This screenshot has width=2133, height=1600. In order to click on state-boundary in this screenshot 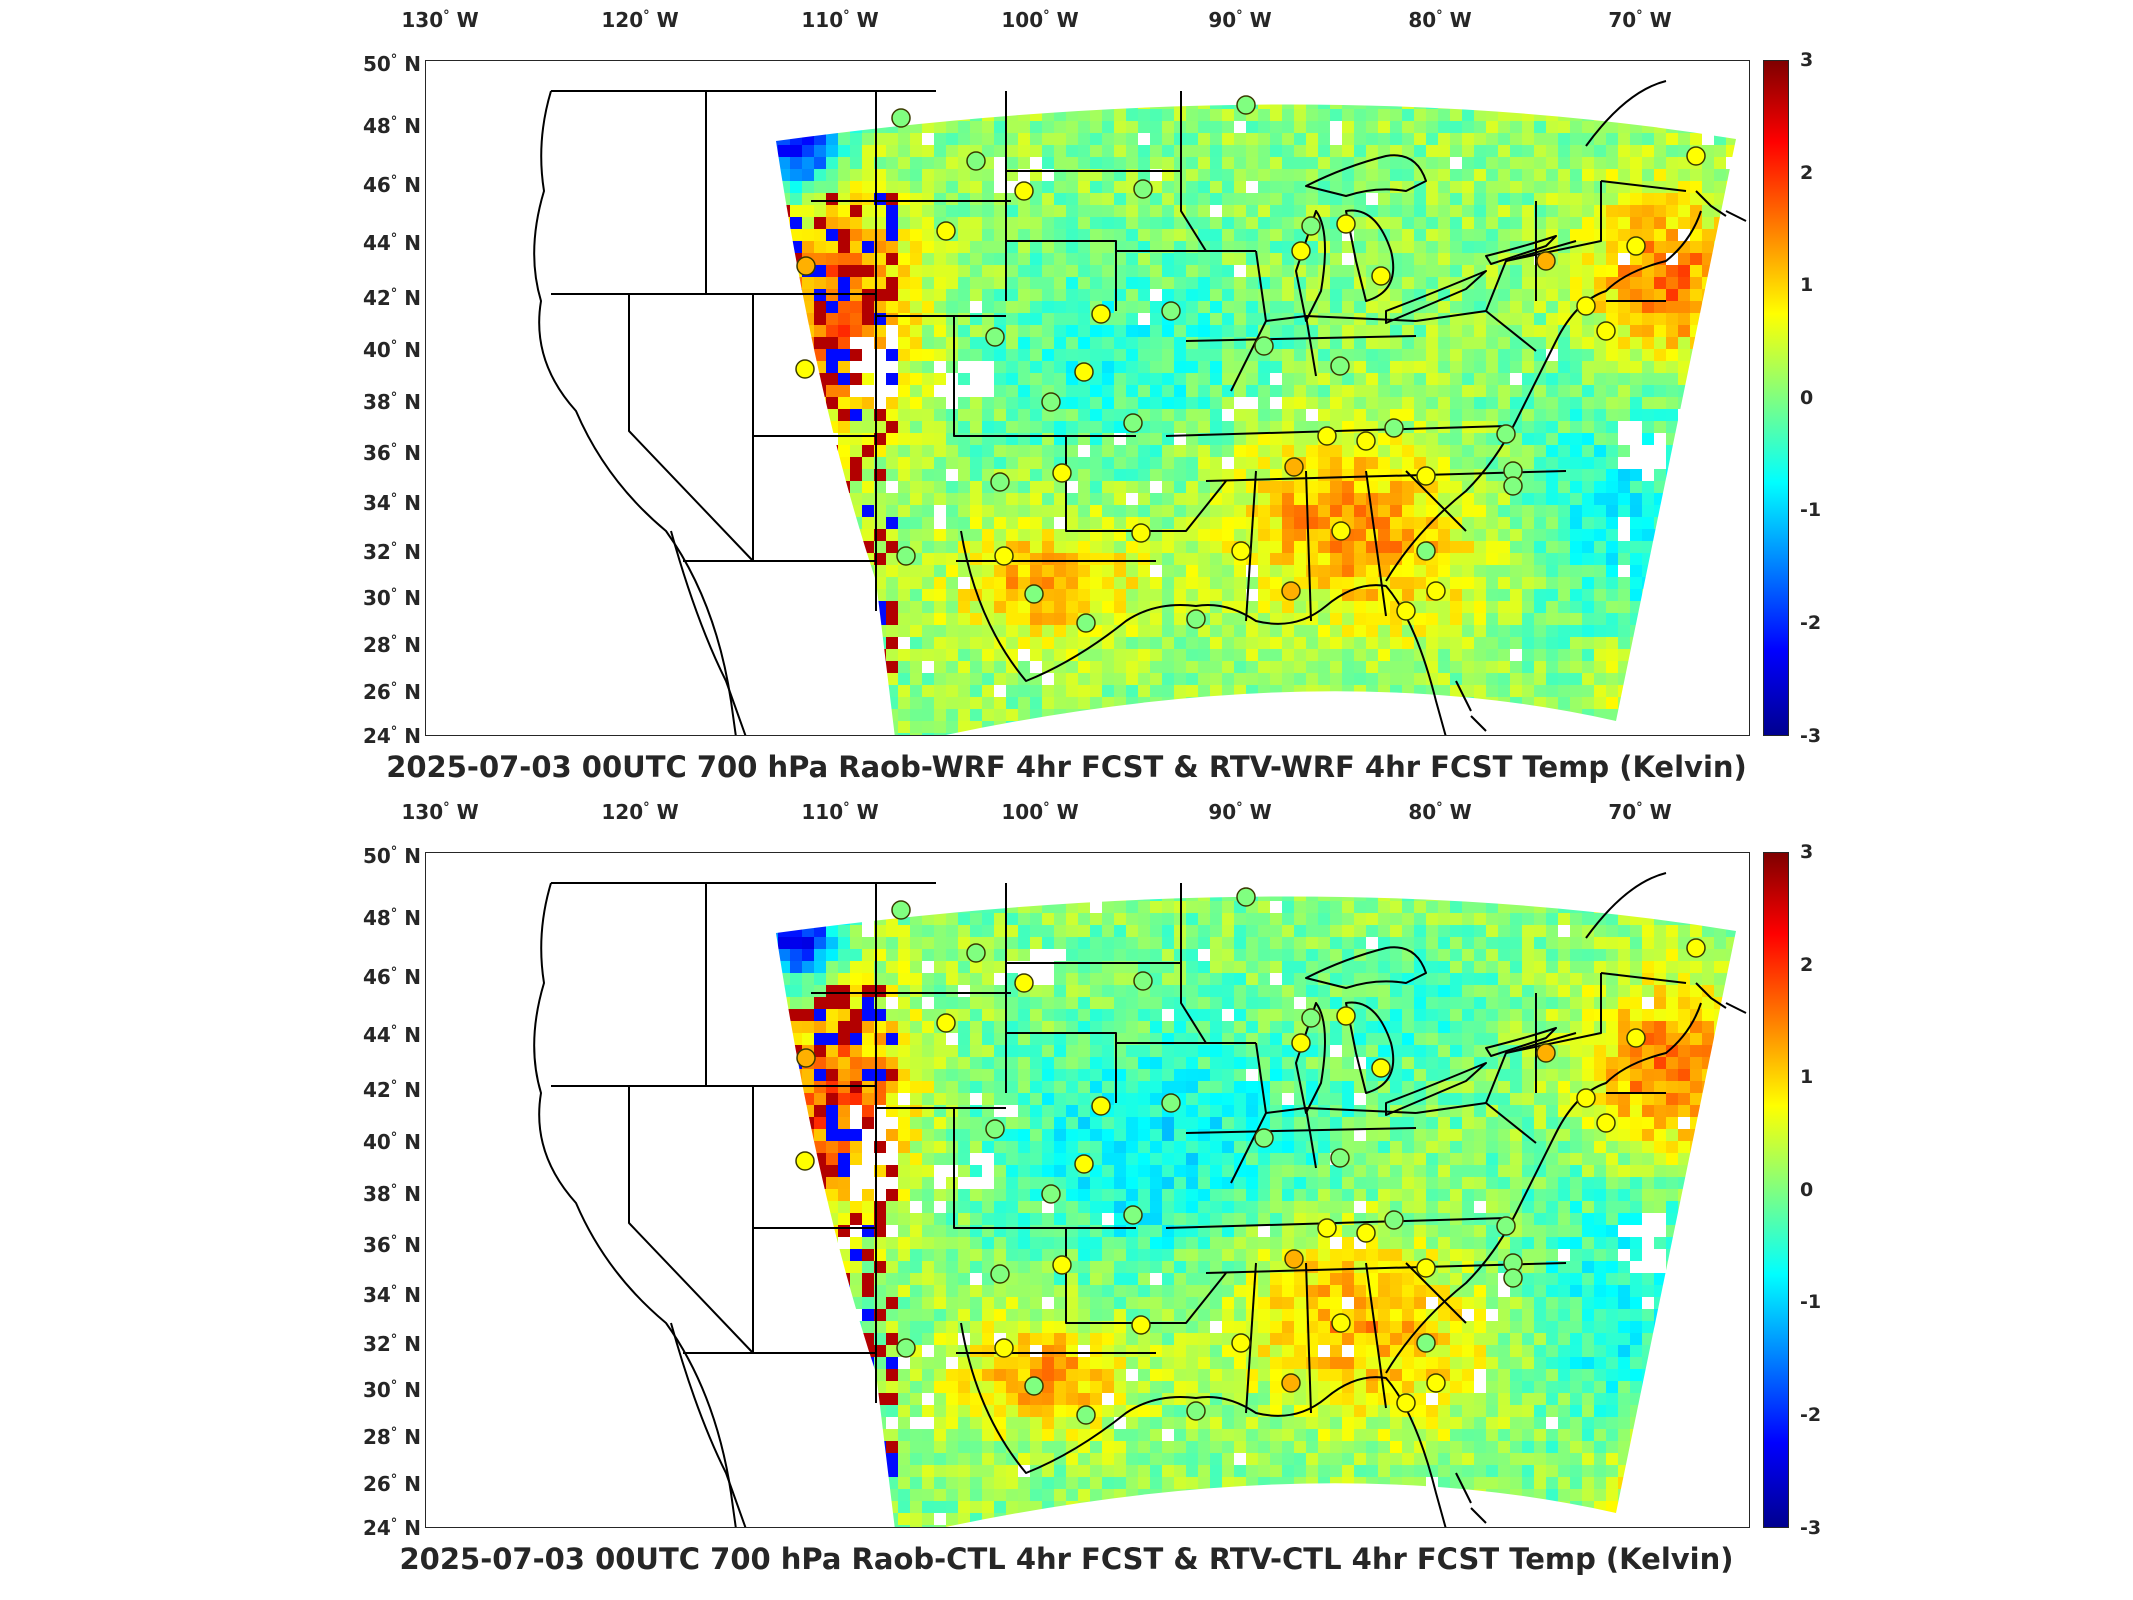, I will do `click(1301, 338)`.